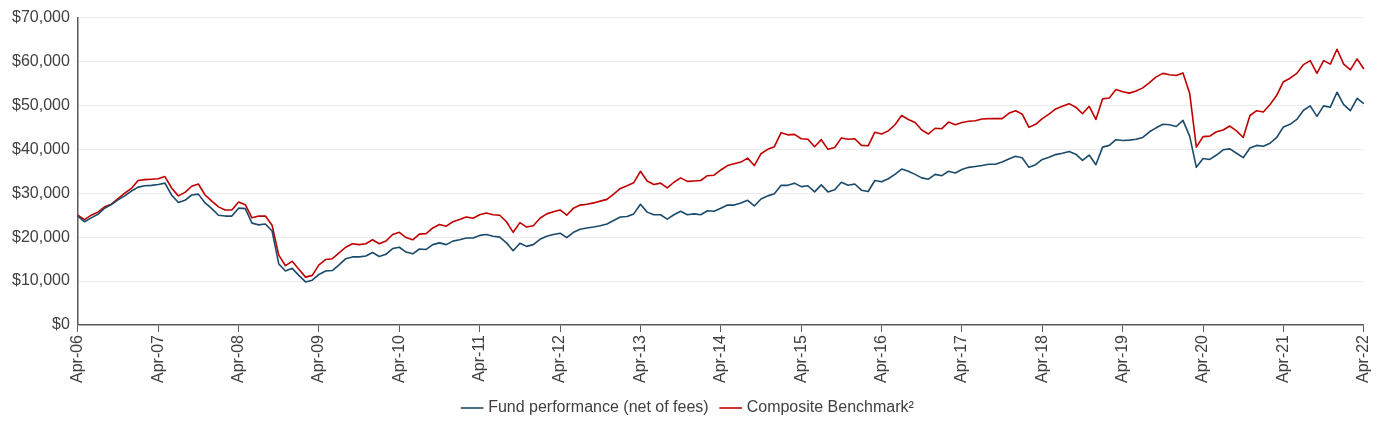  Describe the element at coordinates (1041, 359) in the screenshot. I see `x-tick-label: Apr-18` at that location.